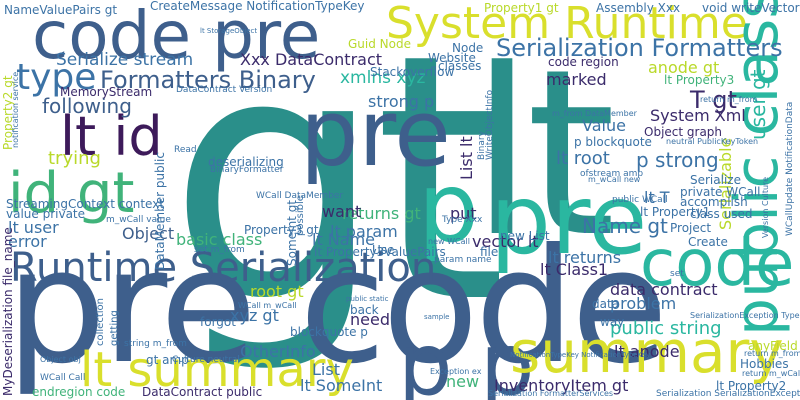  I want to click on word-public-string: public string, so click(666, 328).